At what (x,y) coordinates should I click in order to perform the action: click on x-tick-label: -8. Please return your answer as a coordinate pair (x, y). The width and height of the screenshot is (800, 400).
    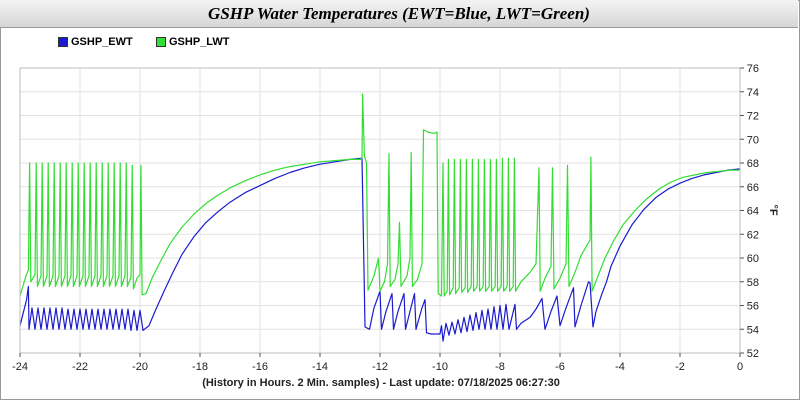
    Looking at the image, I should click on (500, 367).